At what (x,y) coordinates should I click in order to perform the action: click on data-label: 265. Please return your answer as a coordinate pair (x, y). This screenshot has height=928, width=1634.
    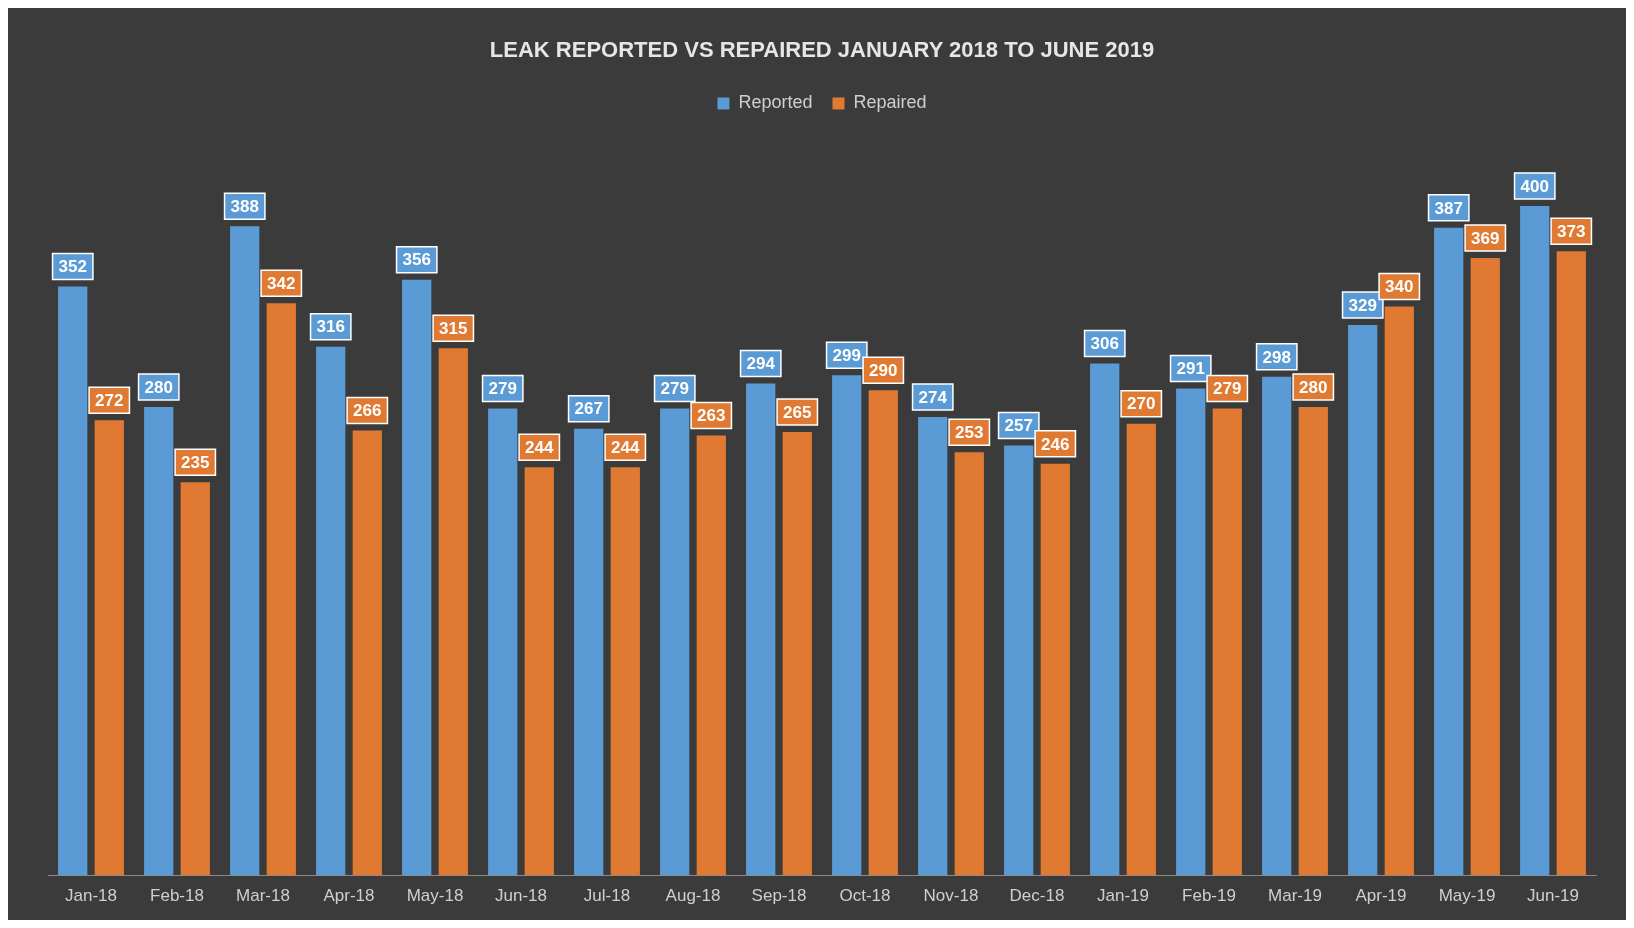
    Looking at the image, I should click on (797, 412).